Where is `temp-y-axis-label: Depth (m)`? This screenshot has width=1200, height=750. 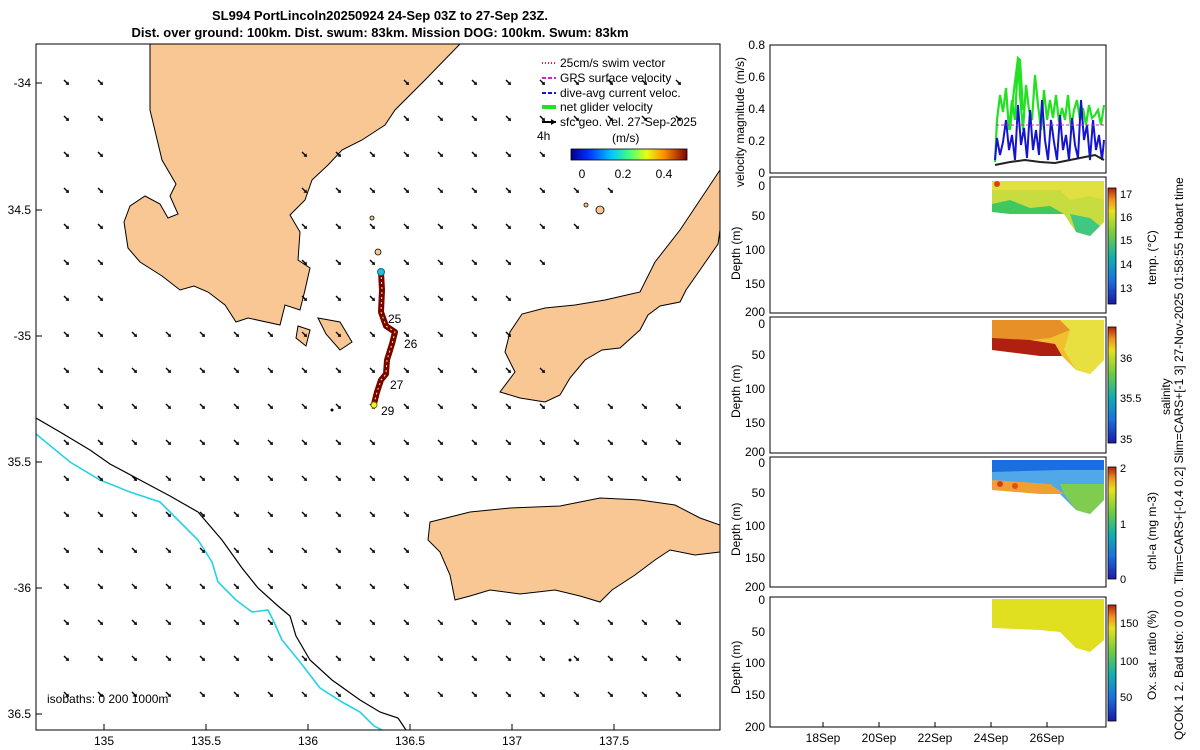
temp-y-axis-label: Depth (m) is located at coordinates (736, 253).